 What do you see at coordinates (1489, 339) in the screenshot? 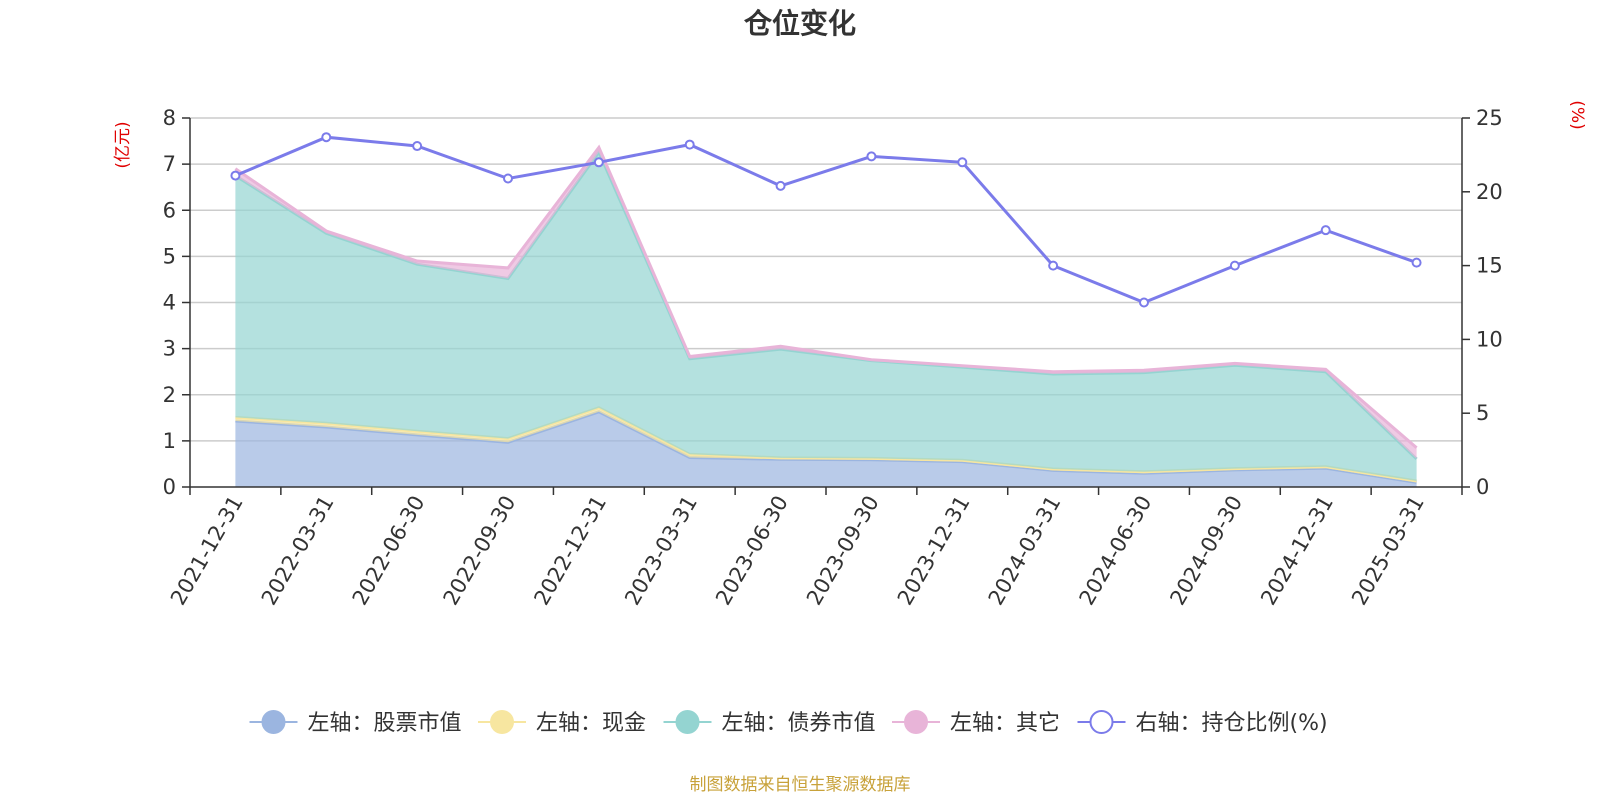
I see `right-tick-label: 10` at bounding box center [1489, 339].